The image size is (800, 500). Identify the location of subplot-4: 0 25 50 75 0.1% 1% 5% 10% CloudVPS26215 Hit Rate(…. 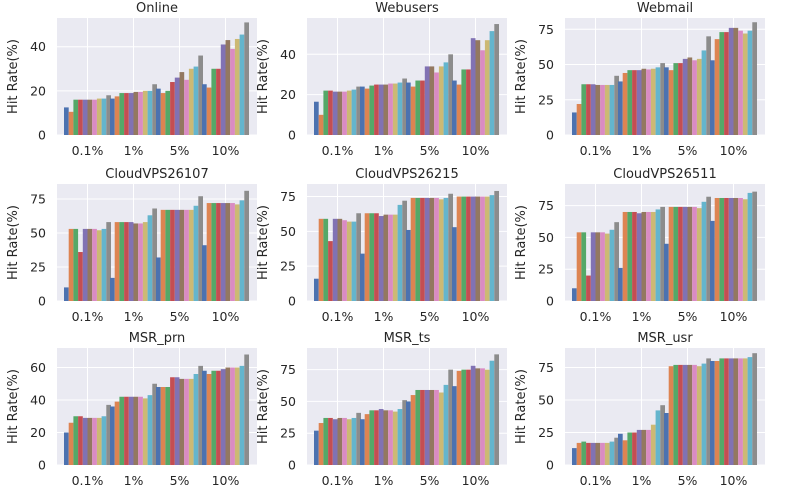
(381, 245).